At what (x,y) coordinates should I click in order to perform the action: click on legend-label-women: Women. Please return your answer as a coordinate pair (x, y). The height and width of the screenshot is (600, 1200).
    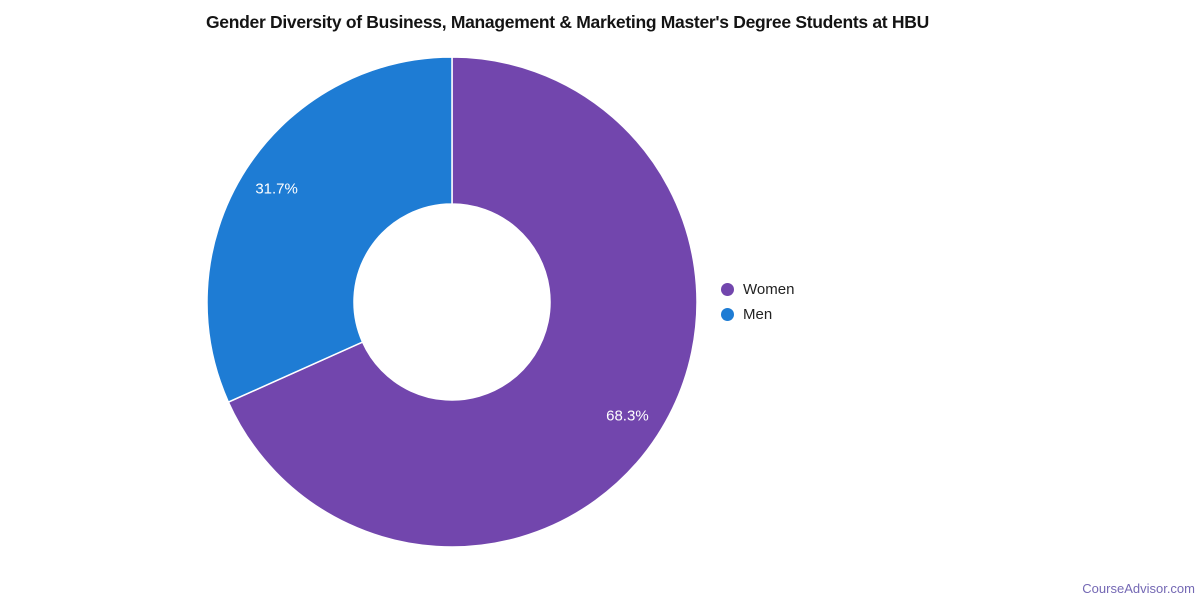
    Looking at the image, I should click on (769, 289).